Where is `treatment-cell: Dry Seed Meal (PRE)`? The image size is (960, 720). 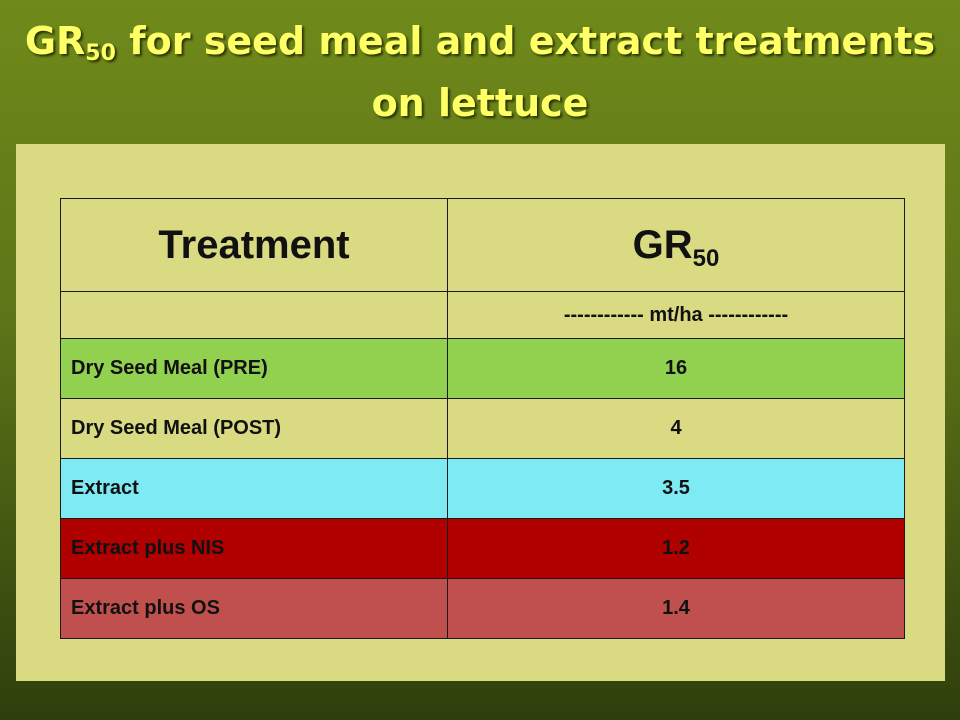 treatment-cell: Dry Seed Meal (PRE) is located at coordinates (254, 368).